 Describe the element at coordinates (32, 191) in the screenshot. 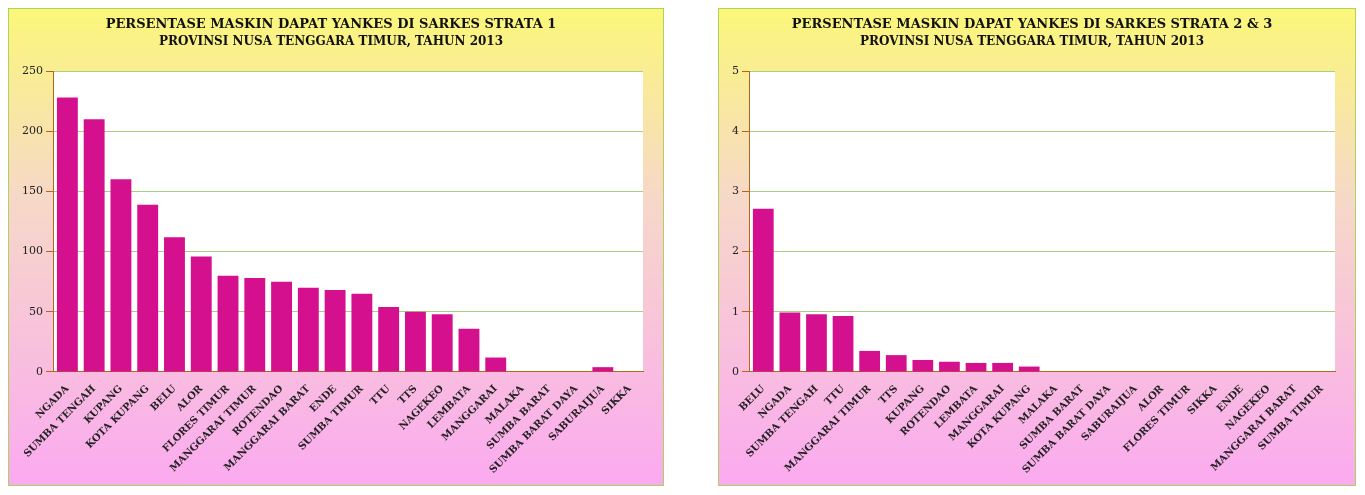

I see `y-tick-label: 150` at that location.